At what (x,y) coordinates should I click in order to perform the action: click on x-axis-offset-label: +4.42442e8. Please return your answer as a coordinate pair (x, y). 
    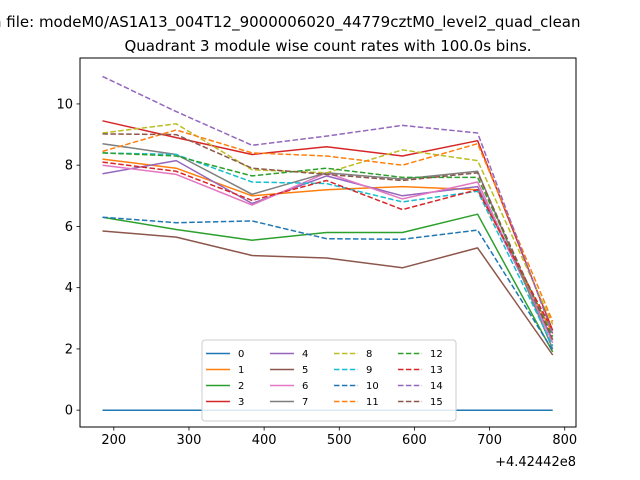
    Looking at the image, I should click on (535, 462).